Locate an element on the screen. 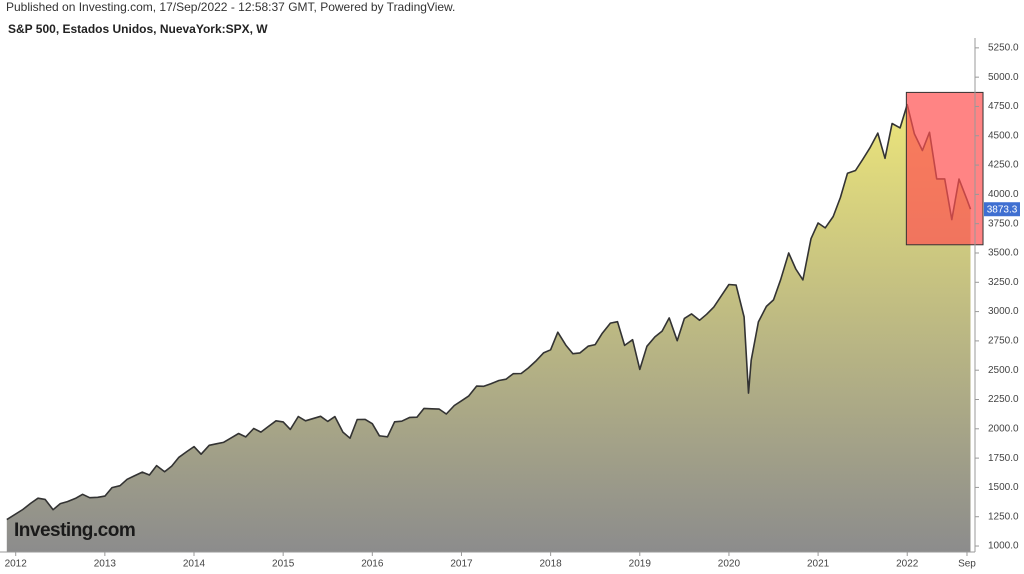 Image resolution: width=1024 pixels, height=574 pixels. last-value-label: 3873.3 is located at coordinates (1002, 209).